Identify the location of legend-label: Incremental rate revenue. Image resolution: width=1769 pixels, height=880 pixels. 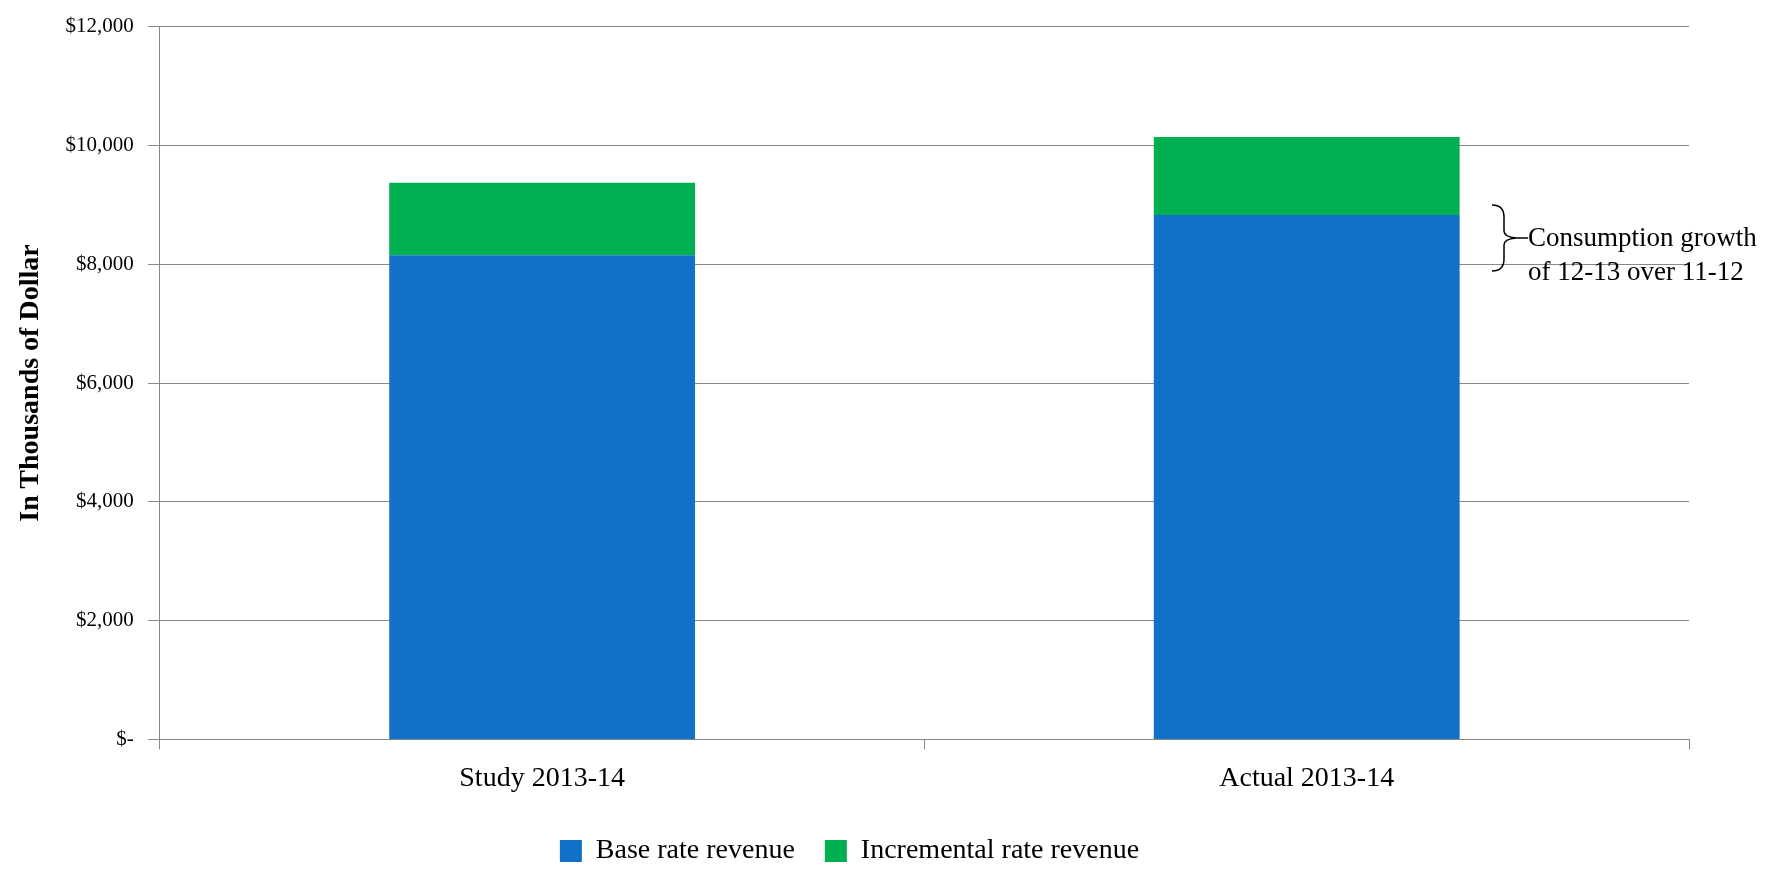
(1000, 849).